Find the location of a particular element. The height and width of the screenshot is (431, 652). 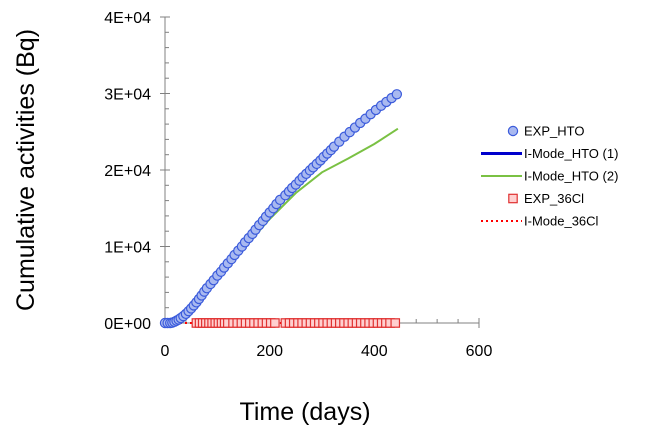

y-axis-title: Cumulative activities (Bq) is located at coordinates (26, 170).